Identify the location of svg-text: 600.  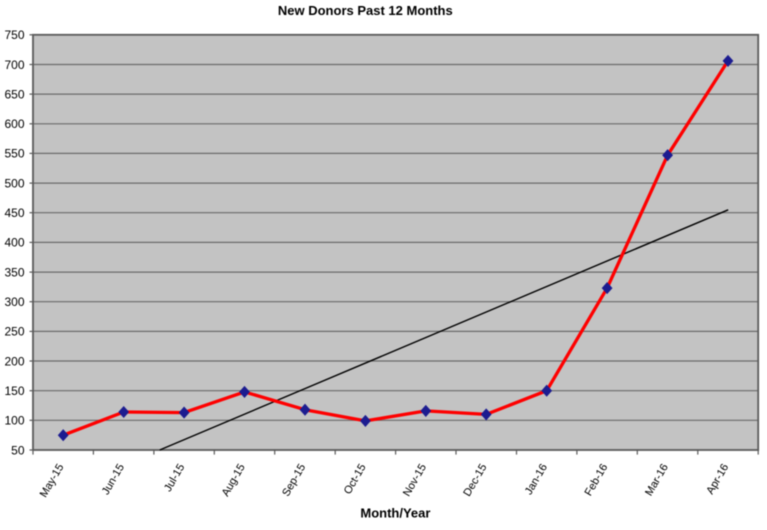
(14, 124).